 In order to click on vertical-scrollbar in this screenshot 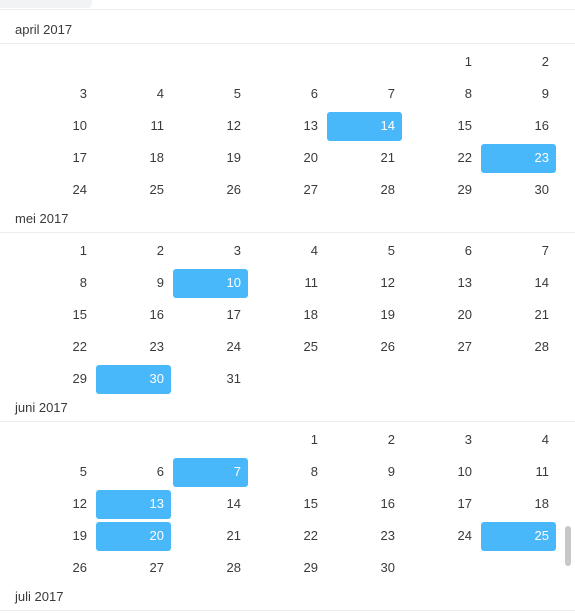, I will do `click(568, 546)`.